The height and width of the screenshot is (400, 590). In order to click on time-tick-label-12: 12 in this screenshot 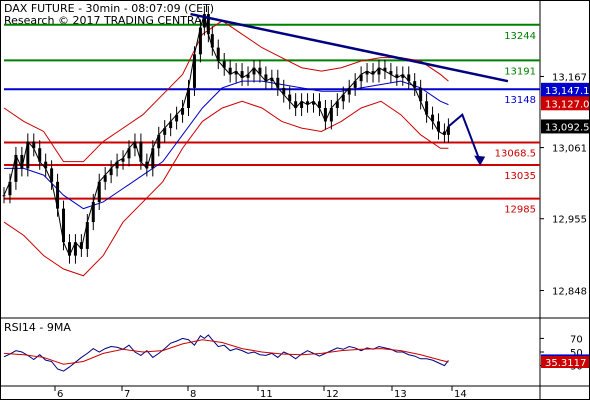, I will do `click(332, 394)`.